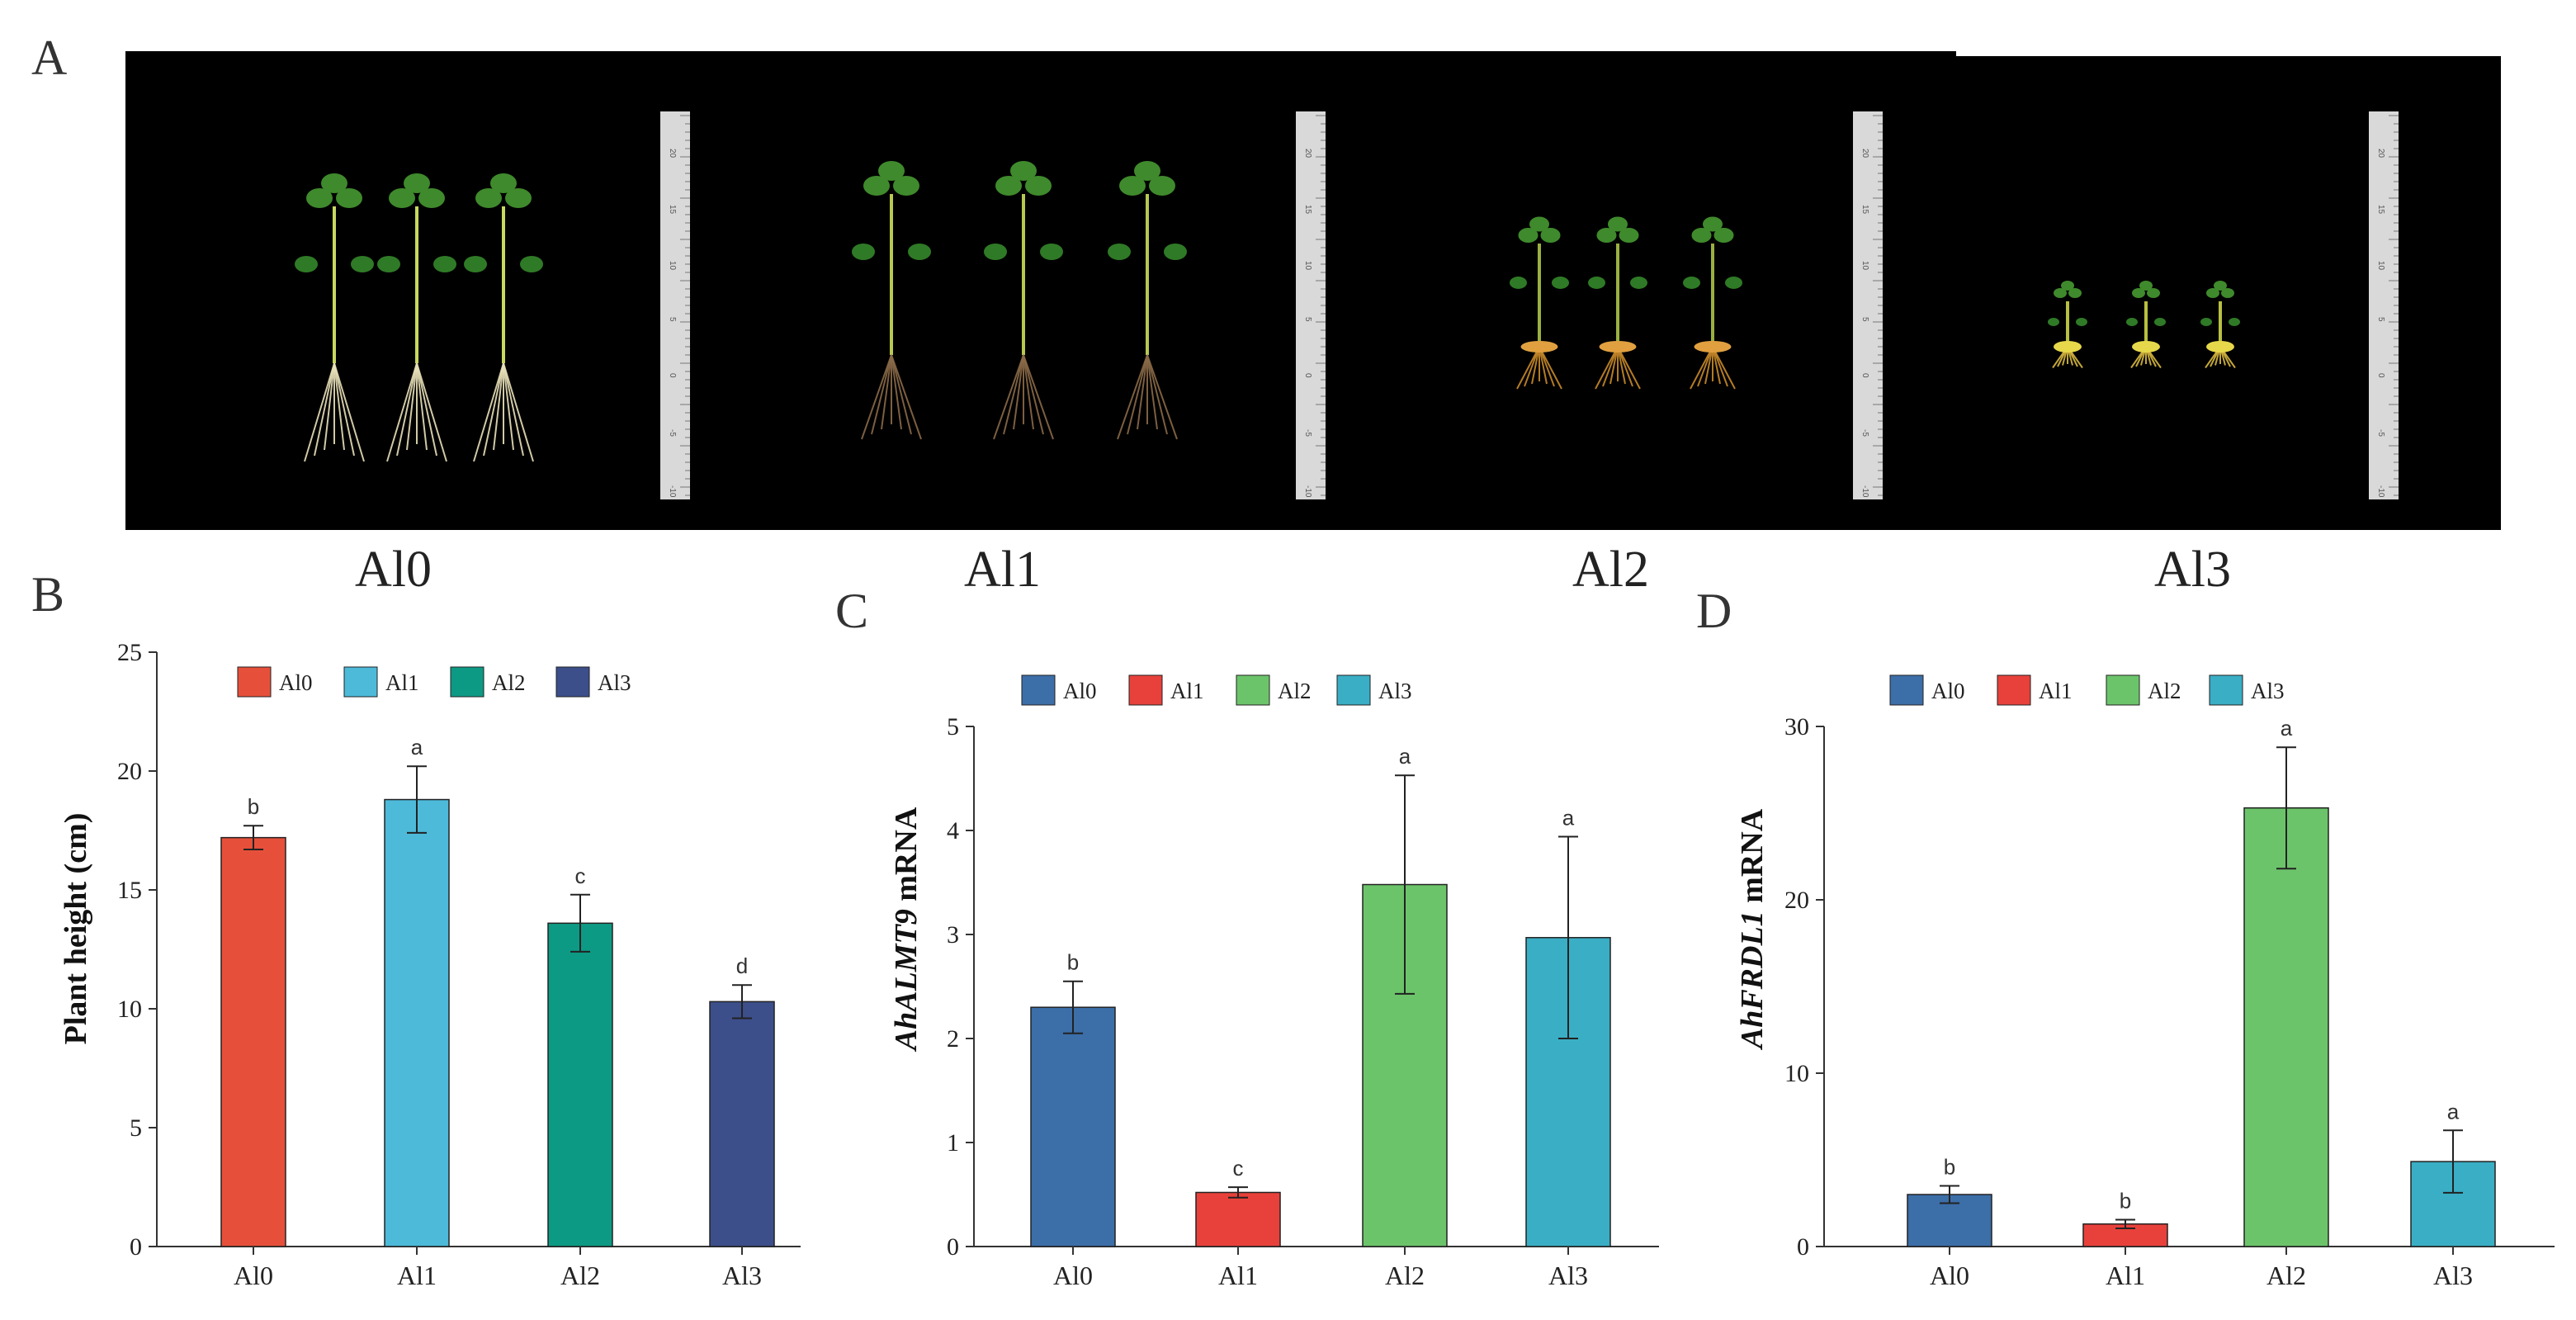  I want to click on chart-c-ylabel-unit: mRNA, so click(906, 858).